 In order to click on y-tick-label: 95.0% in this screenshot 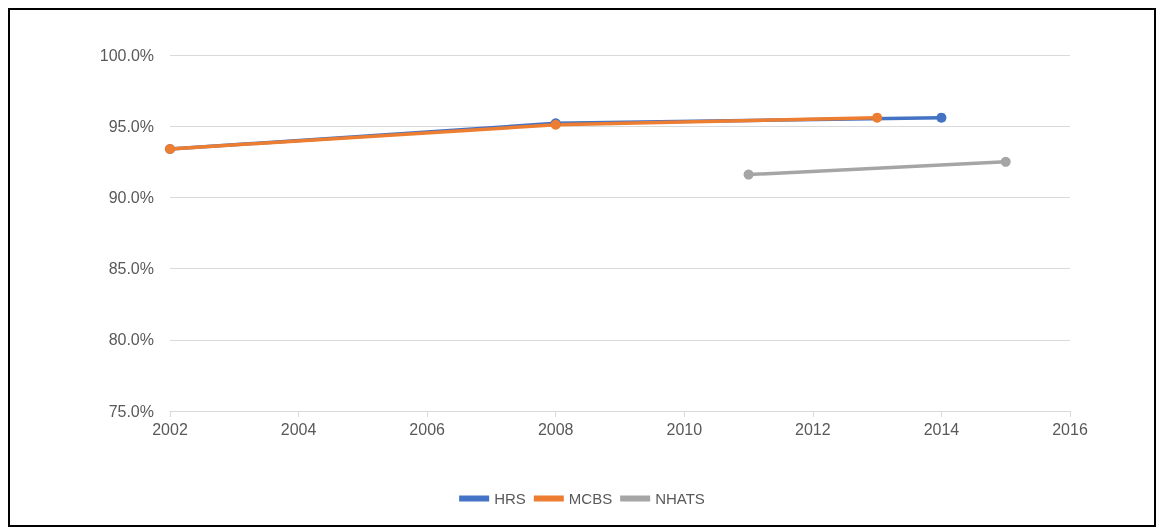, I will do `click(131, 126)`.